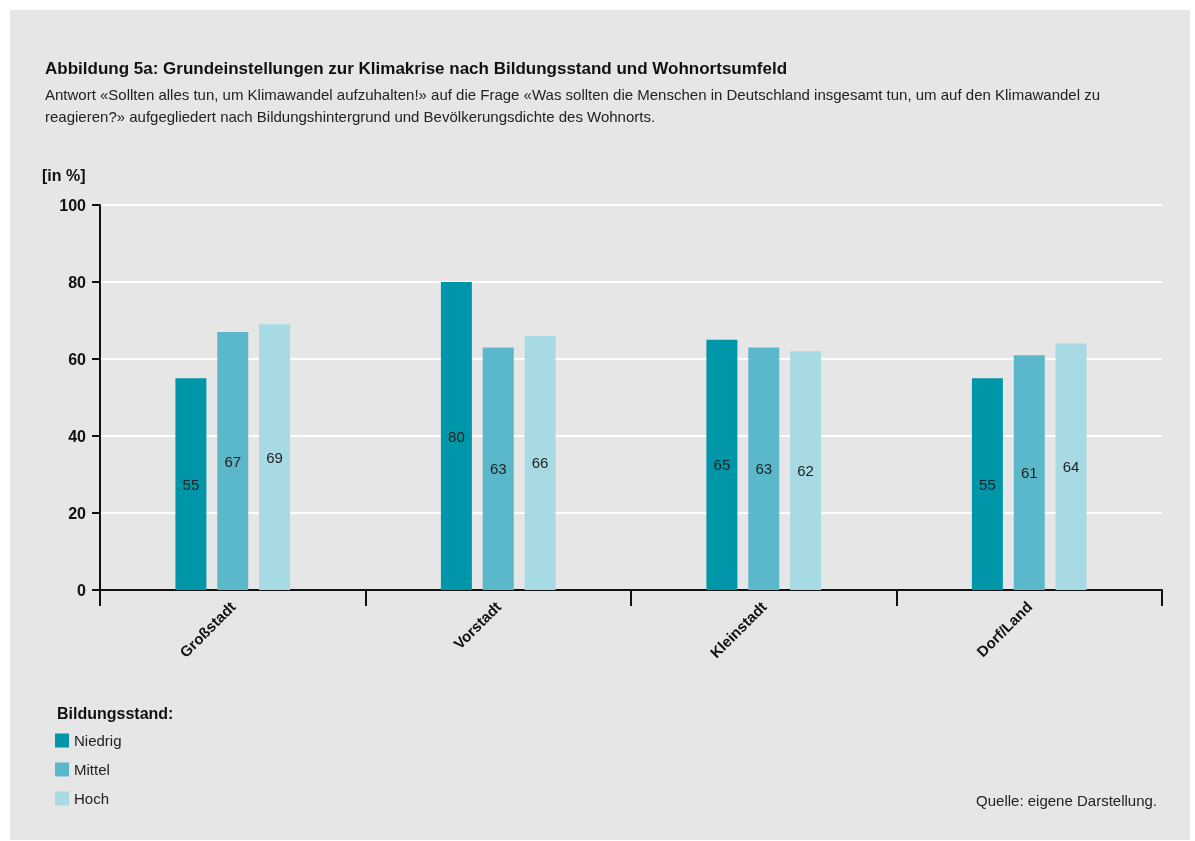  Describe the element at coordinates (64, 175) in the screenshot. I see `y-axis-title: [in %]` at that location.